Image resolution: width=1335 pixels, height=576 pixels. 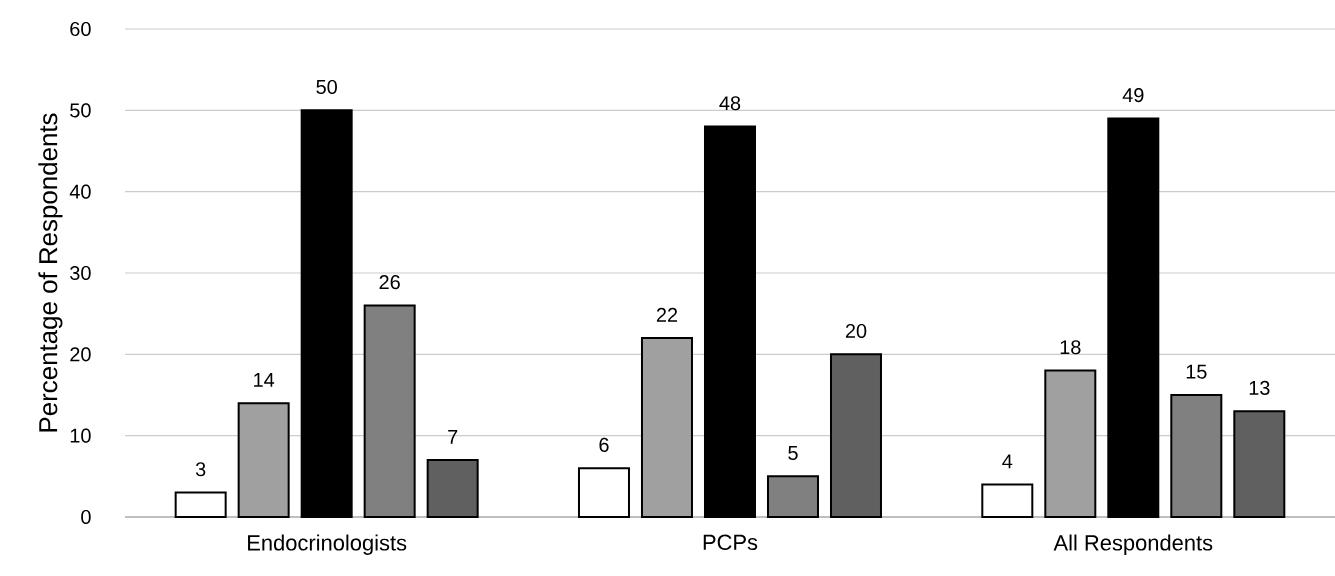 What do you see at coordinates (1133, 95) in the screenshot?
I see `data-label: 49` at bounding box center [1133, 95].